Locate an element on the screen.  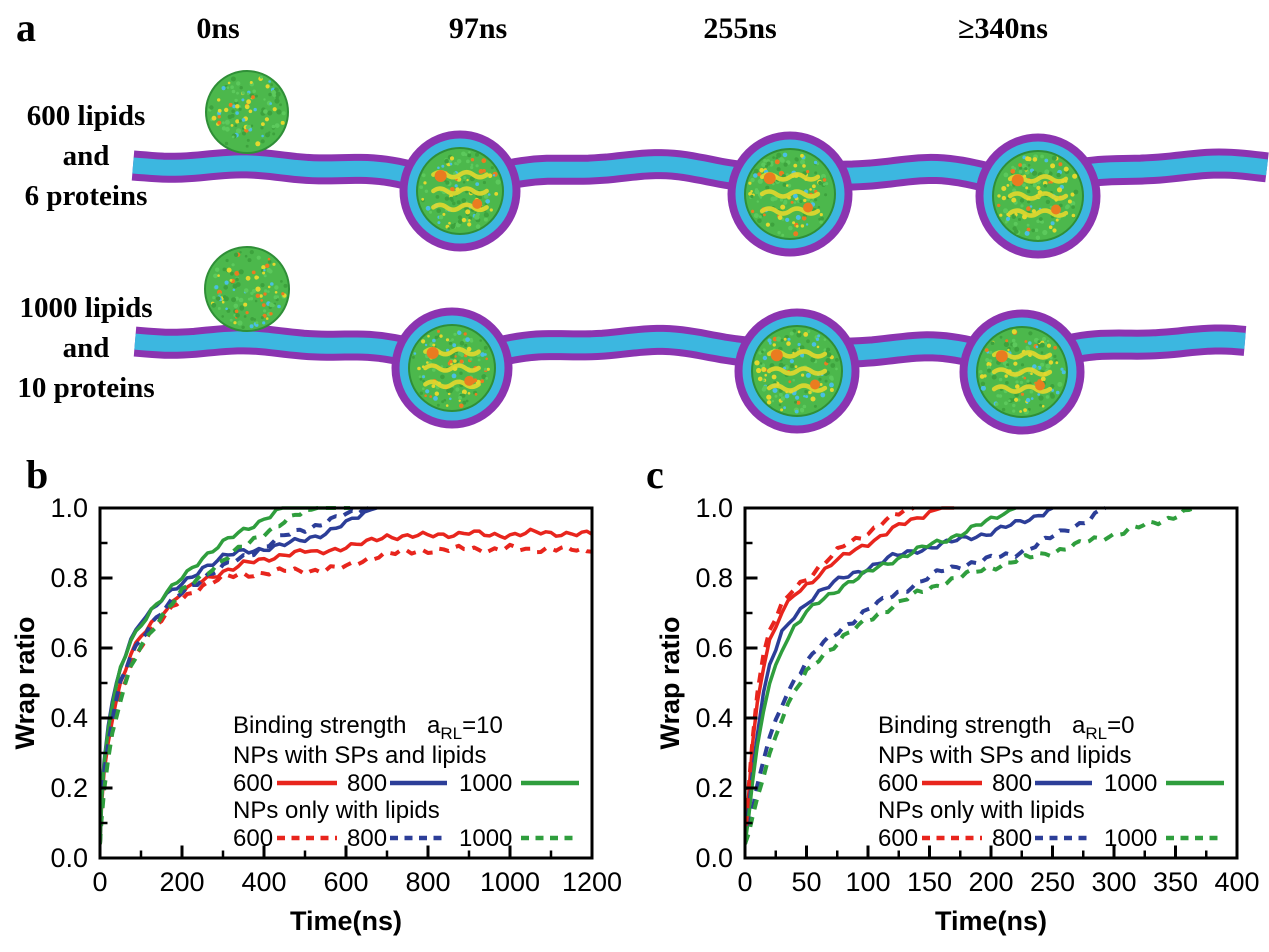
wrapping-membrane-outer is located at coordinates (790, 194).